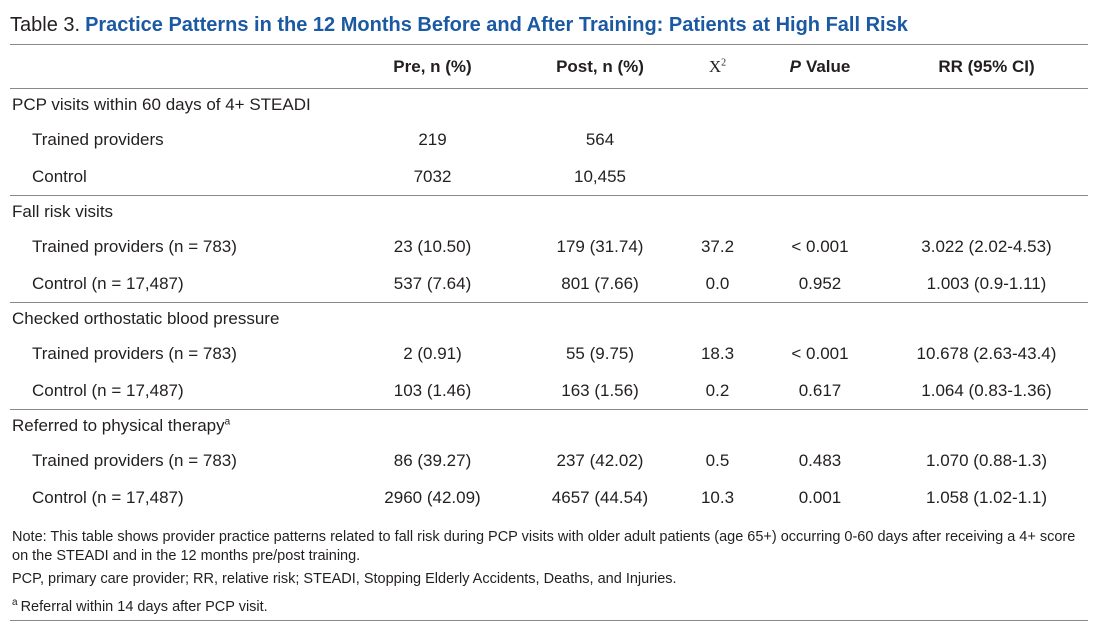 Image resolution: width=1100 pixels, height=632 pixels. I want to click on cell: 2 (0.91), so click(432, 353).